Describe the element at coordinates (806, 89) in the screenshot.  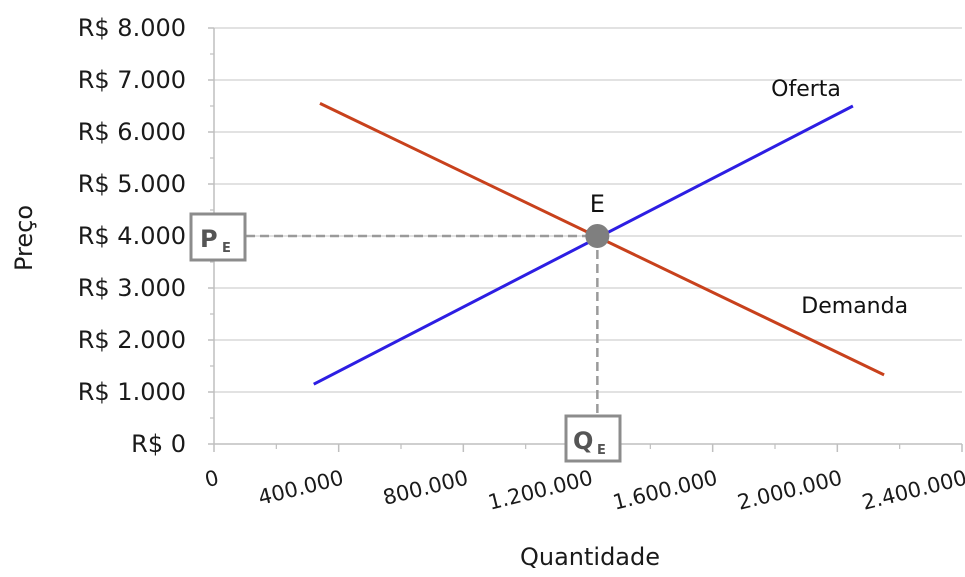
I see `series-label-oferta: Oferta` at that location.